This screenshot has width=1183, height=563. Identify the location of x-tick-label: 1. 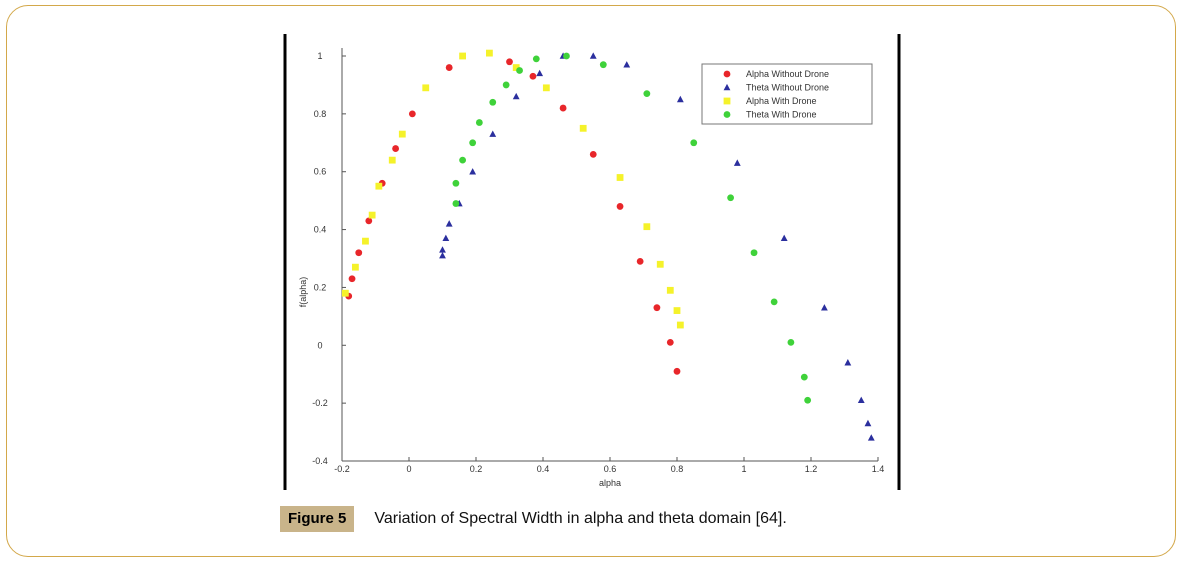
(743, 469).